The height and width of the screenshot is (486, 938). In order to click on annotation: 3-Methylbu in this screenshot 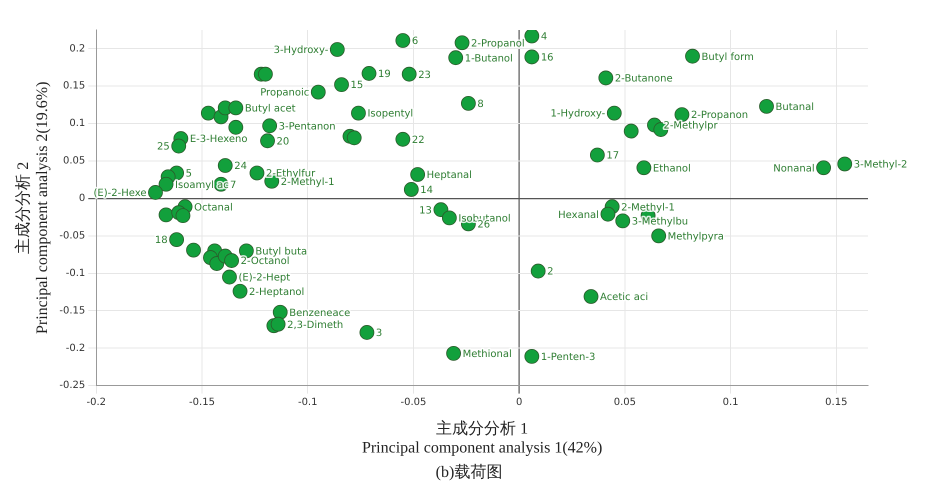, I will do `click(660, 222)`.